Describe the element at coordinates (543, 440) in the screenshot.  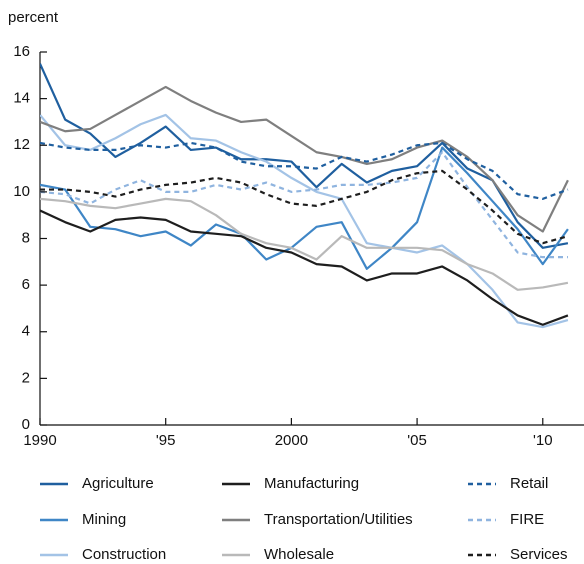
I see `x-tick-label: '10` at that location.